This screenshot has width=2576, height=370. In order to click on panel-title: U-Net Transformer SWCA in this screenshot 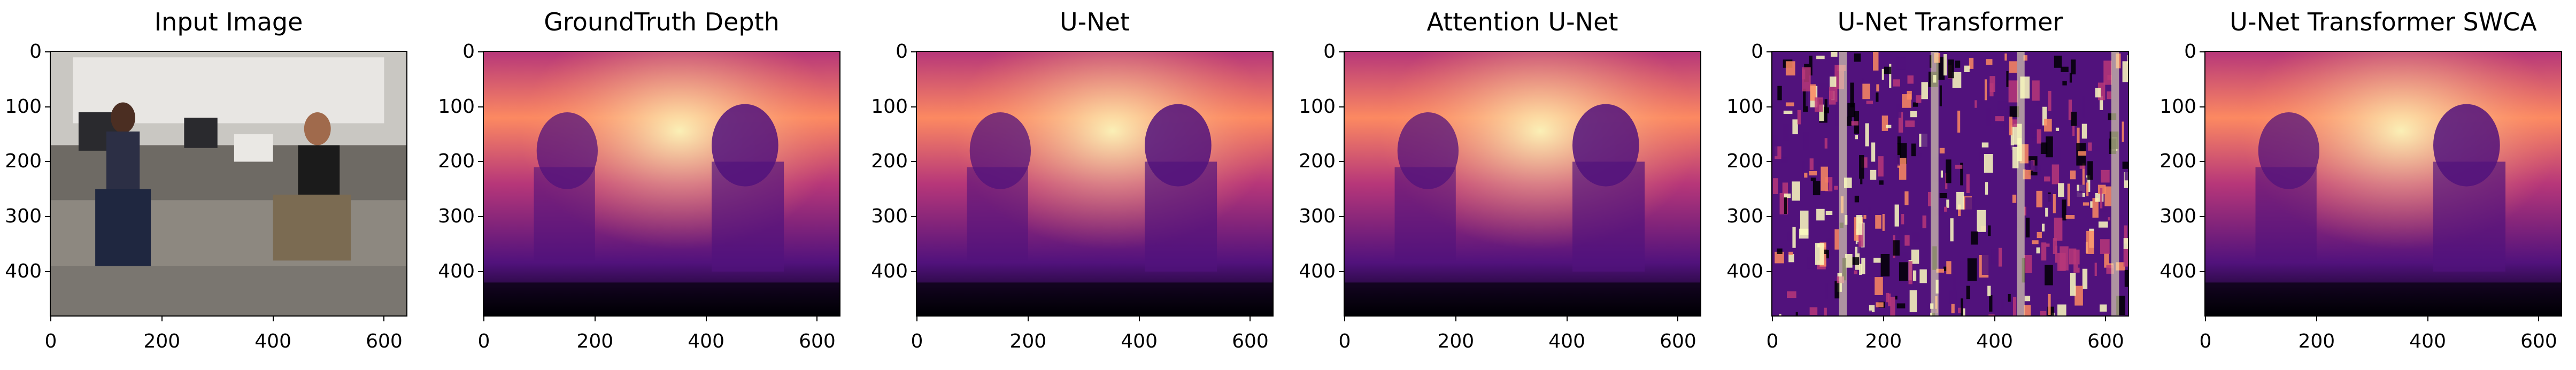, I will do `click(2383, 21)`.